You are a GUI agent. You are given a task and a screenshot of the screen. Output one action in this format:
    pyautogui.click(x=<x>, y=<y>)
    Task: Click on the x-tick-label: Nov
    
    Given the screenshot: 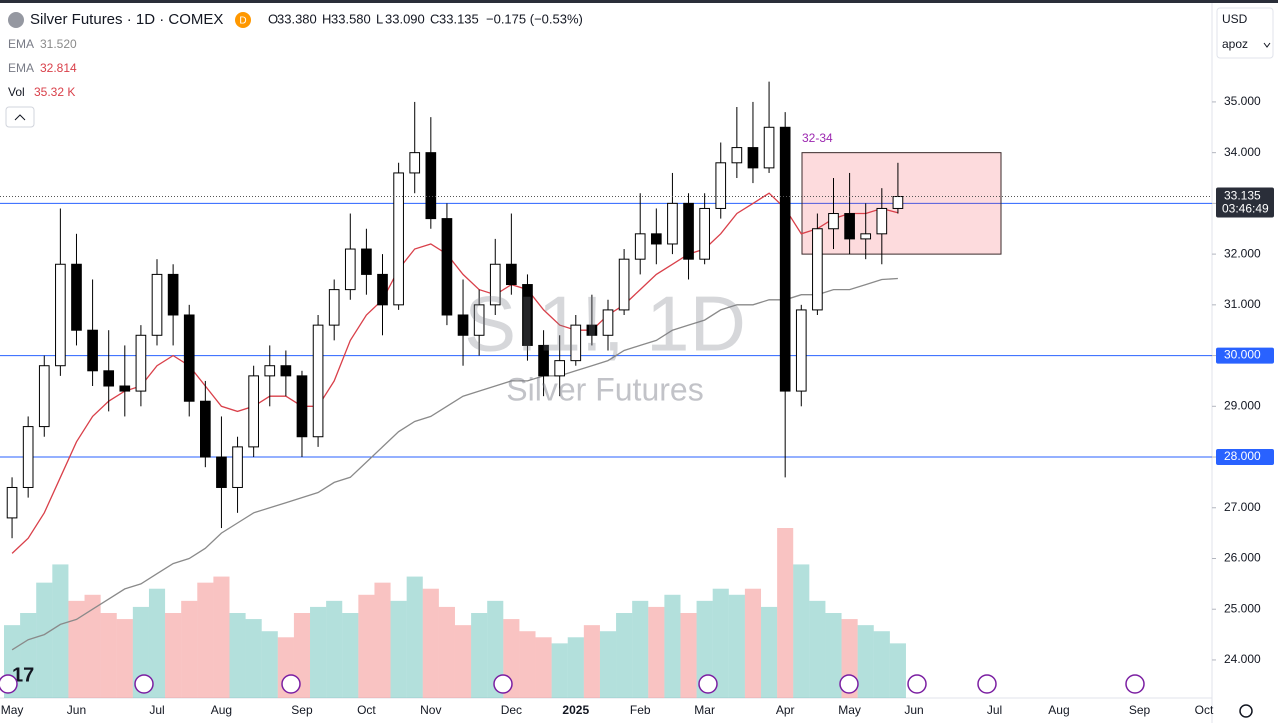 What is the action you would take?
    pyautogui.click(x=430, y=710)
    